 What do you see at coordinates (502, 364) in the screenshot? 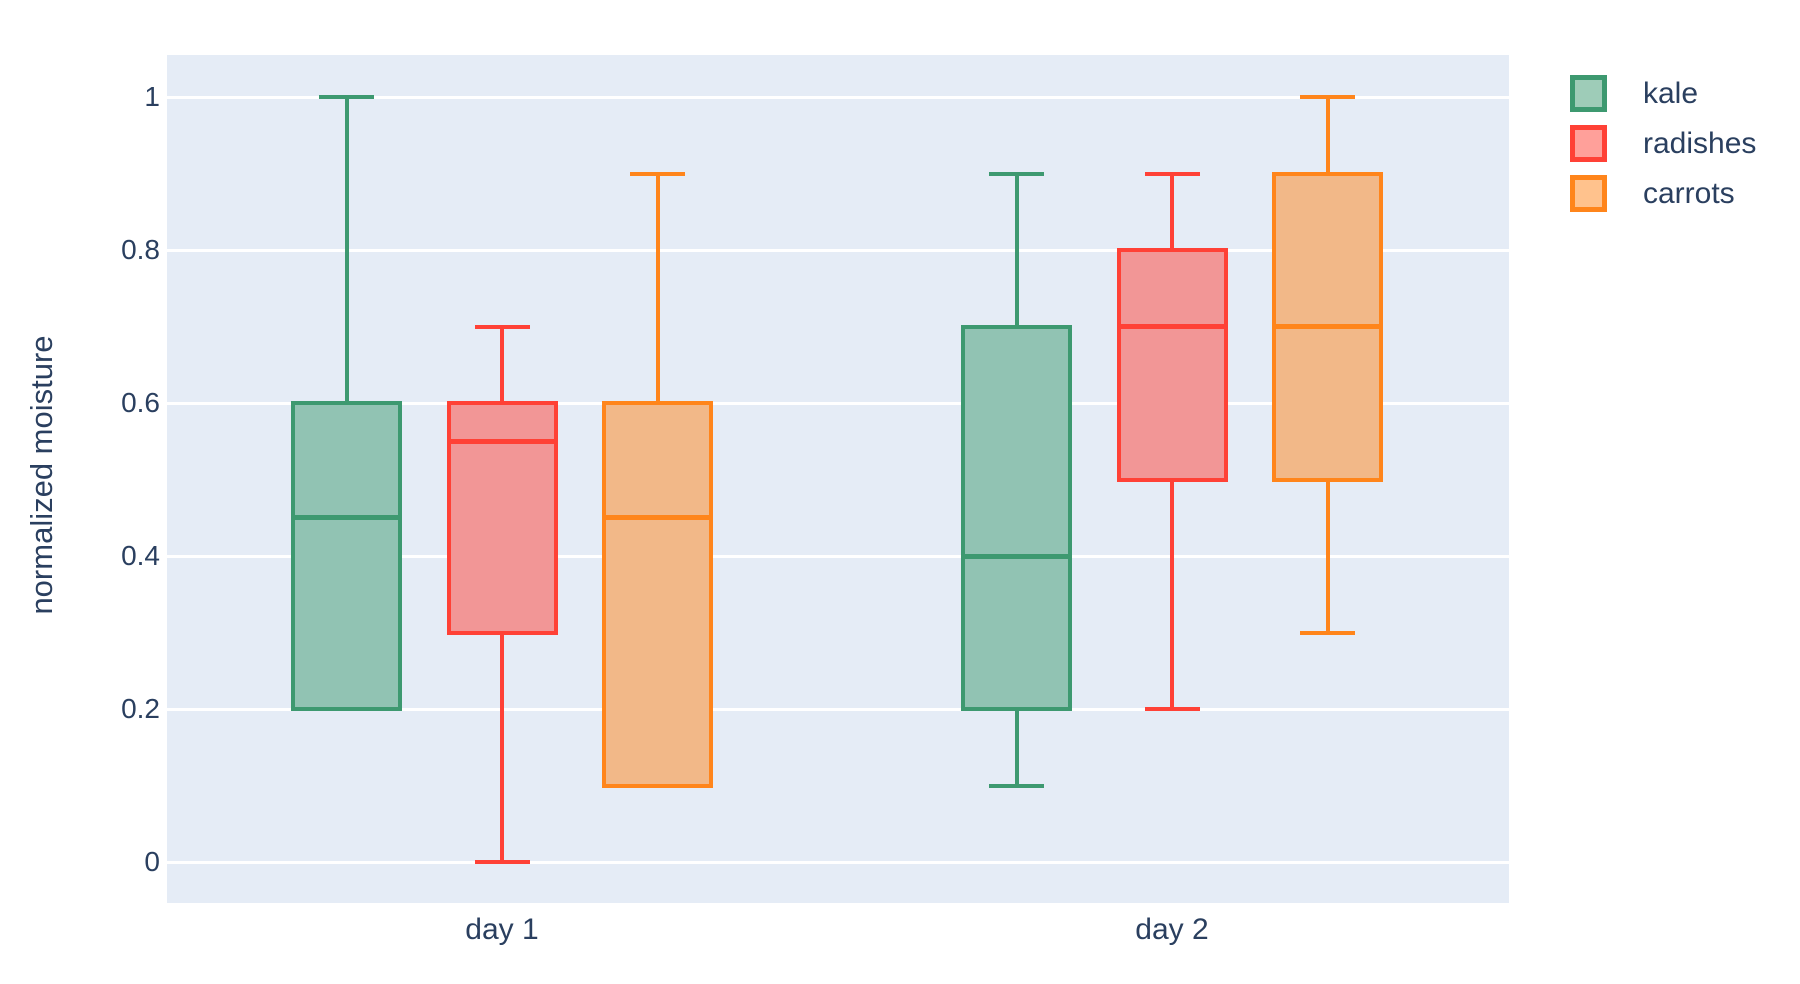
I see `box-radishes-day-1-upper-whisker` at bounding box center [502, 364].